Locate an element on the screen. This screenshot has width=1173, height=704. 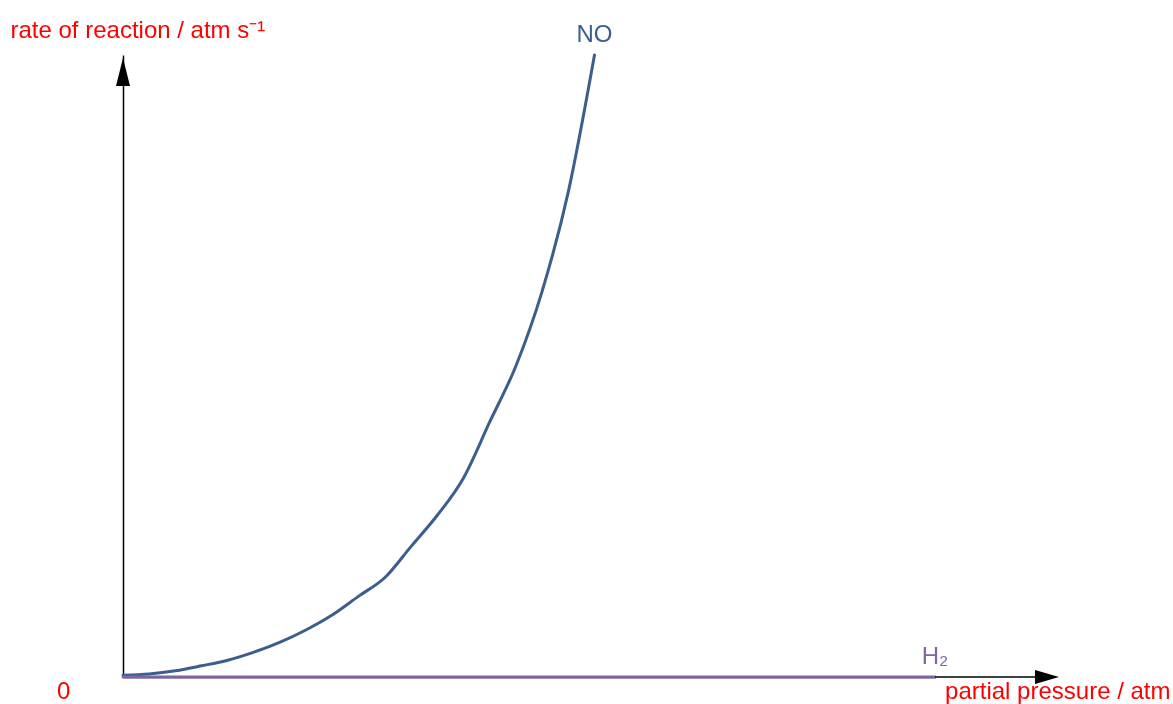
series-label: NO is located at coordinates (594, 33).